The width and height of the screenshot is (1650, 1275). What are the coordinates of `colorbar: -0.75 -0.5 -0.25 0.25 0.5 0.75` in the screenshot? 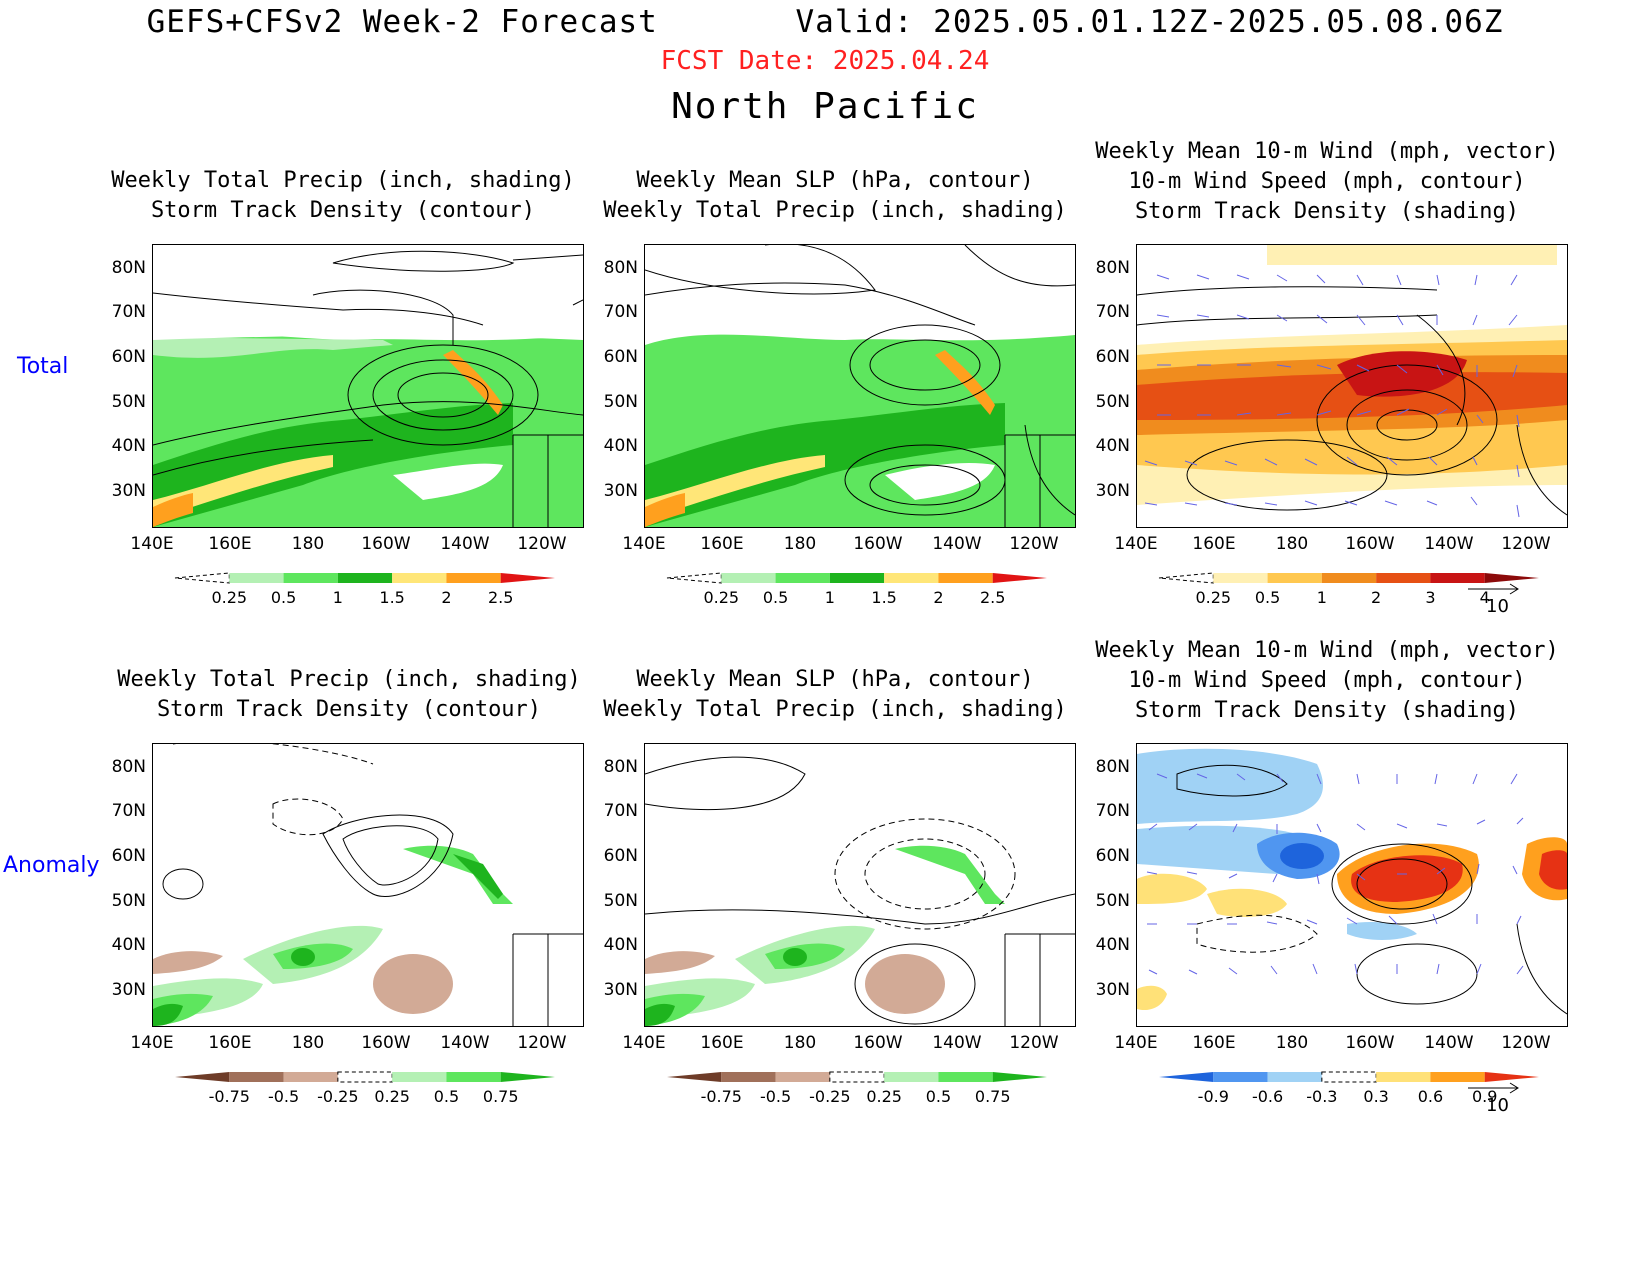 It's located at (365, 1088).